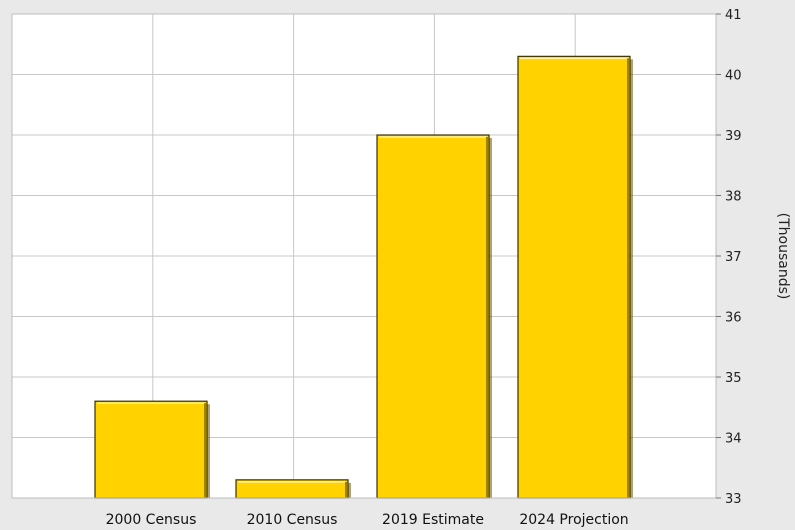  Describe the element at coordinates (573, 520) in the screenshot. I see `x-category-label: 2024 Projection` at that location.